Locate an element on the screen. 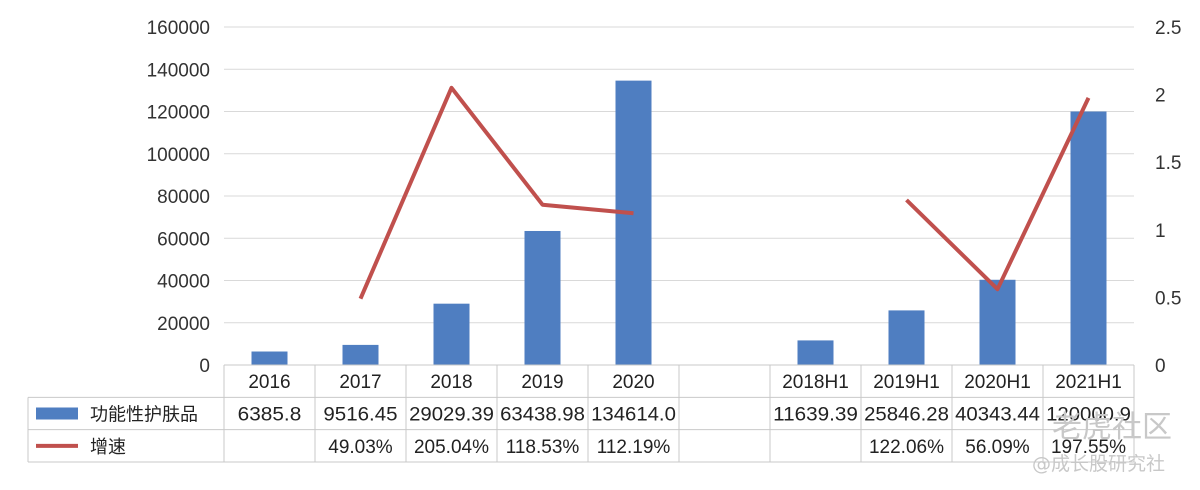 The width and height of the screenshot is (1200, 490). bar-2020 is located at coordinates (633, 222).